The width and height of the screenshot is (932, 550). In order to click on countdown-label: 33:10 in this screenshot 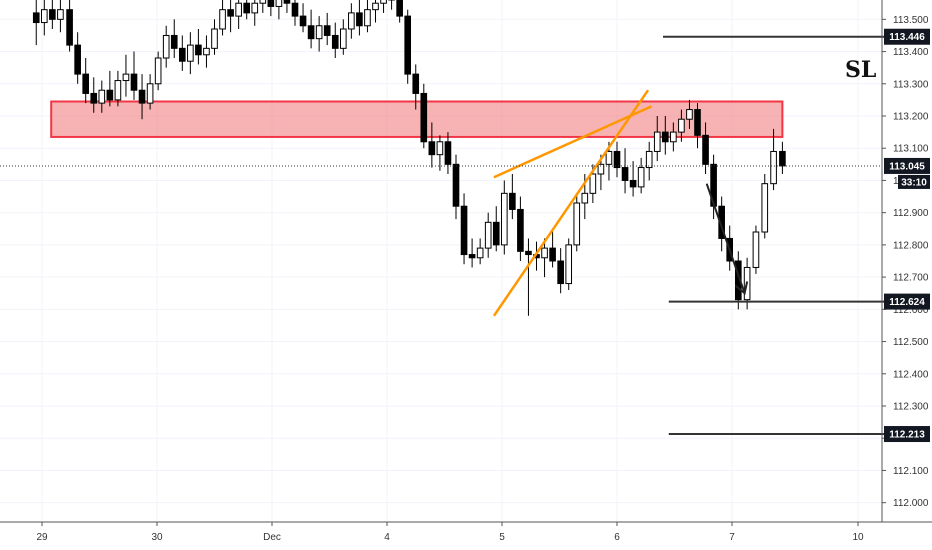, I will do `click(914, 182)`.